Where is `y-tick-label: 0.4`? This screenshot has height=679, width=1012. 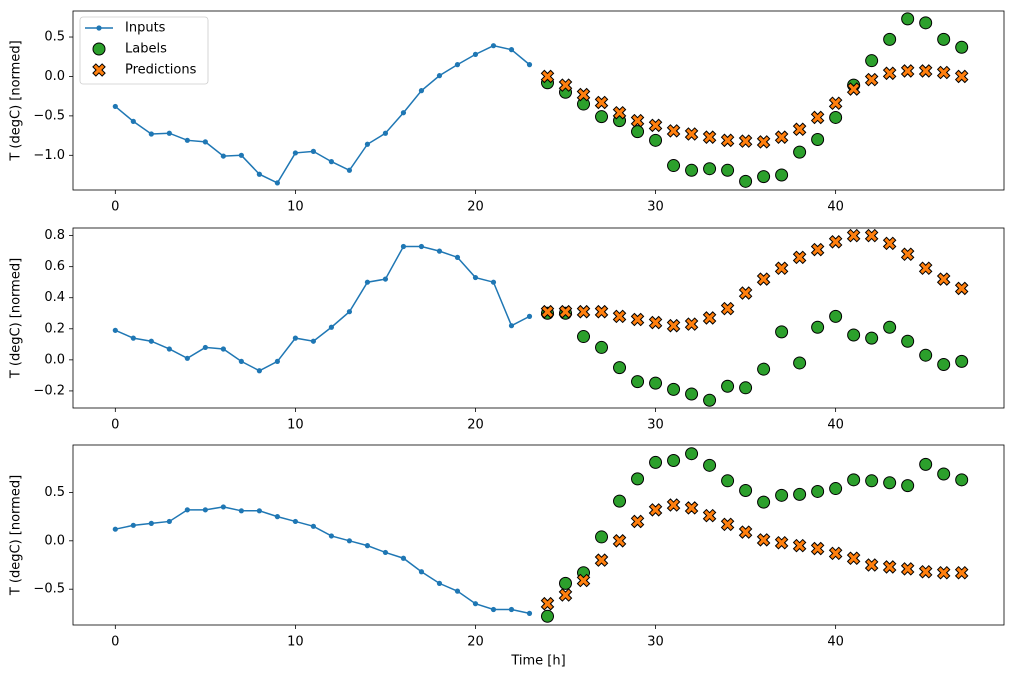 y-tick-label: 0.4 is located at coordinates (54, 297).